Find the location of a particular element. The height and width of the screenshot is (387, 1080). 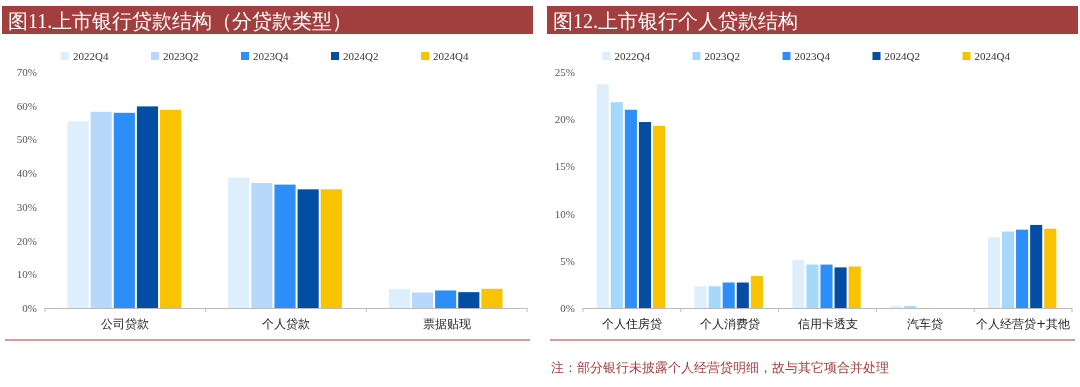

x-tick-label: 个人消费贷 is located at coordinates (729, 324).